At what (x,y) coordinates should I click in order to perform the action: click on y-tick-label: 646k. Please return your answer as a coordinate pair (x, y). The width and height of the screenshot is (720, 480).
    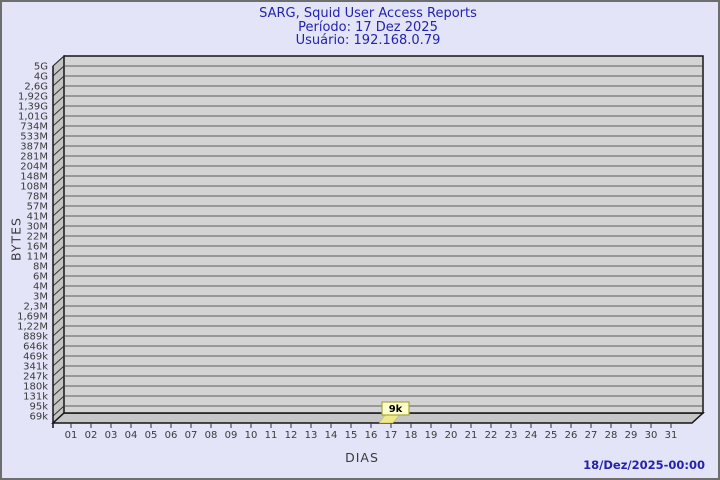
    Looking at the image, I should click on (35, 347).